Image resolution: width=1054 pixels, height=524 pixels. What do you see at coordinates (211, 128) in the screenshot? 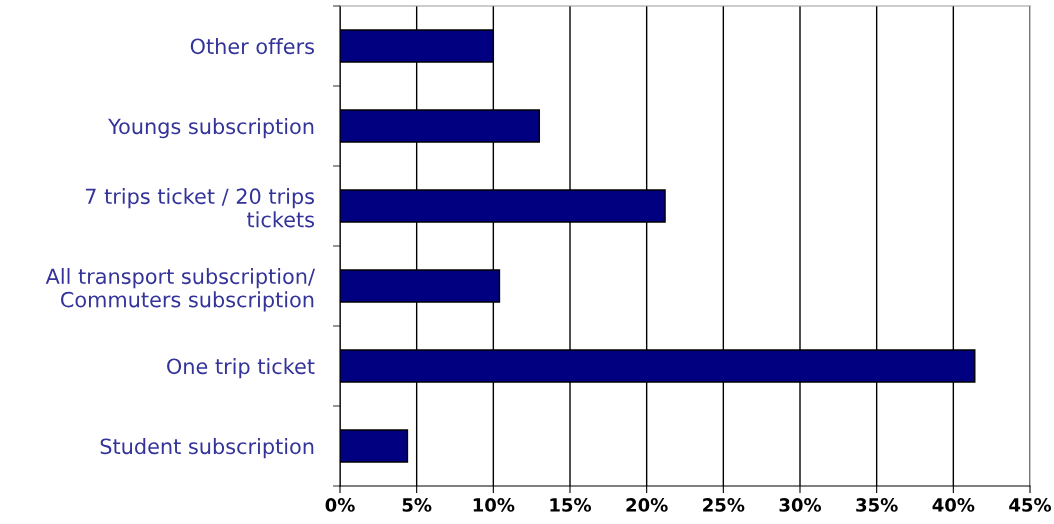
I see `y-tick-label: Youngs subscription` at bounding box center [211, 128].